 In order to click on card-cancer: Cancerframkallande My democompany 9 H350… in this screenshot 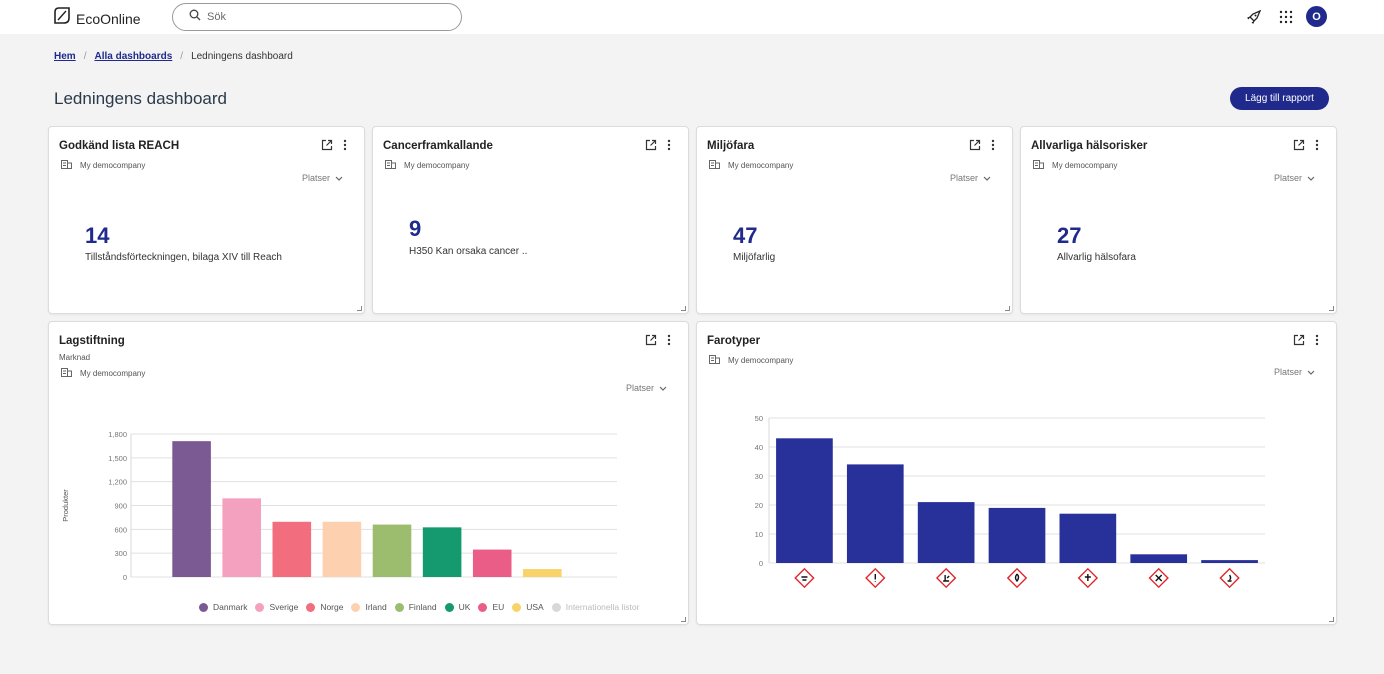, I will do `click(530, 220)`.